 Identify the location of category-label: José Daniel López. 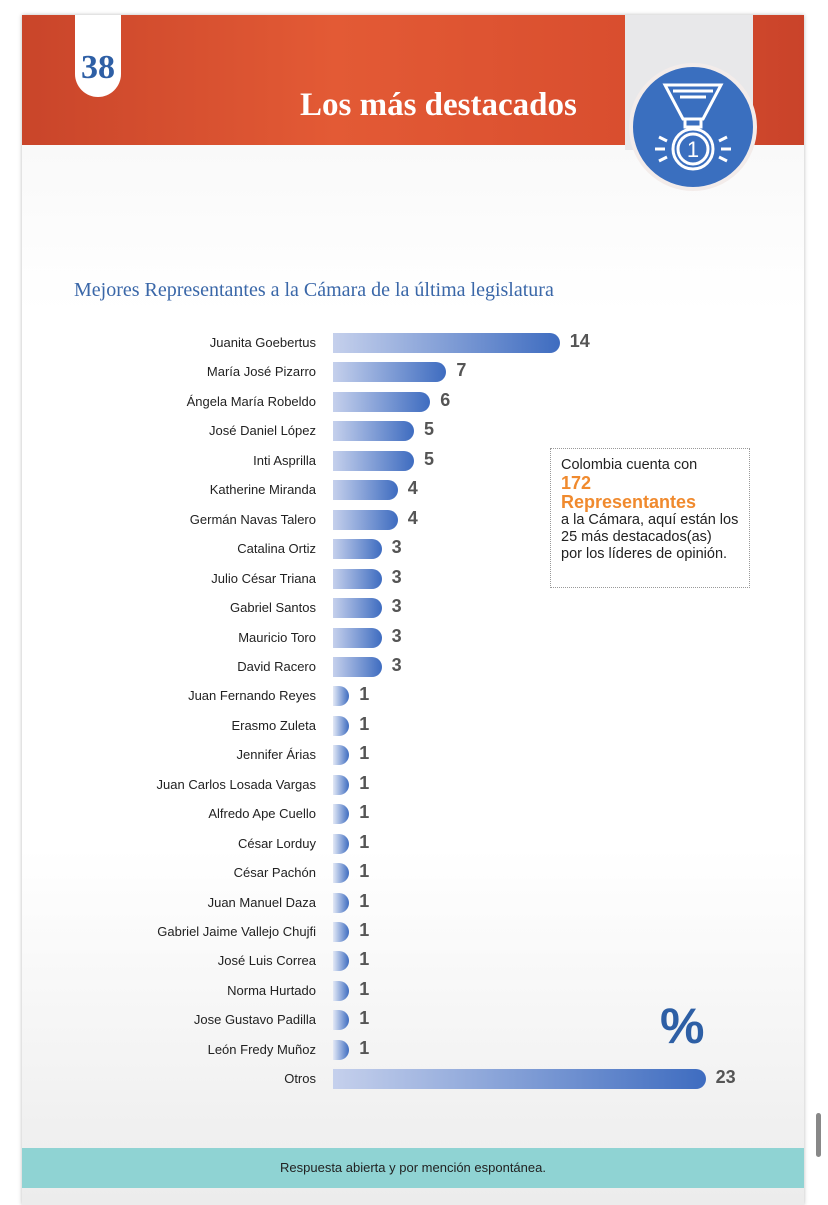
(262, 431).